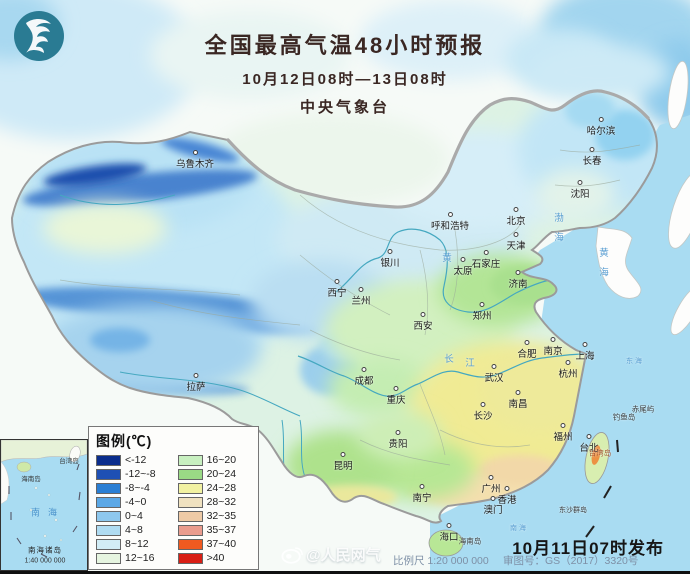 This screenshot has height=574, width=690. I want to click on legend-range-label: 28~32, so click(221, 502).